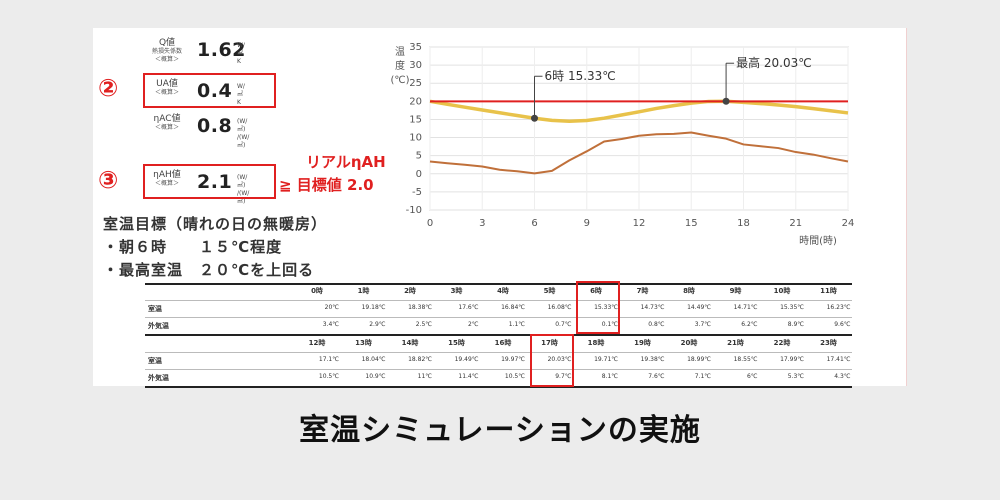 This screenshot has width=1000, height=500. Describe the element at coordinates (242, 181) in the screenshot. I see `metric-unit-top: (W/㎡)` at that location.